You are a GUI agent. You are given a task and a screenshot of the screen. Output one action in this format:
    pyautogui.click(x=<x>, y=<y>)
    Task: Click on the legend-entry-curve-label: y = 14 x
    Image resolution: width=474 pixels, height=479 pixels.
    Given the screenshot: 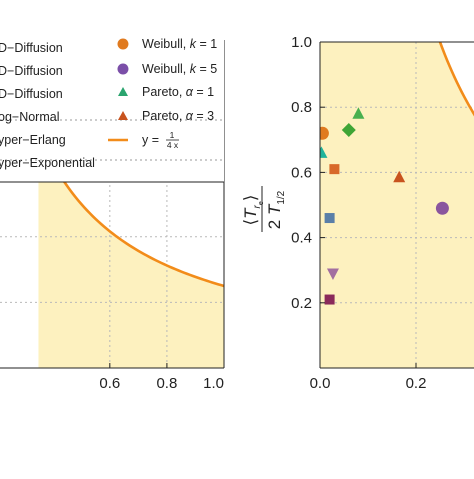 What is the action you would take?
    pyautogui.click(x=160, y=140)
    